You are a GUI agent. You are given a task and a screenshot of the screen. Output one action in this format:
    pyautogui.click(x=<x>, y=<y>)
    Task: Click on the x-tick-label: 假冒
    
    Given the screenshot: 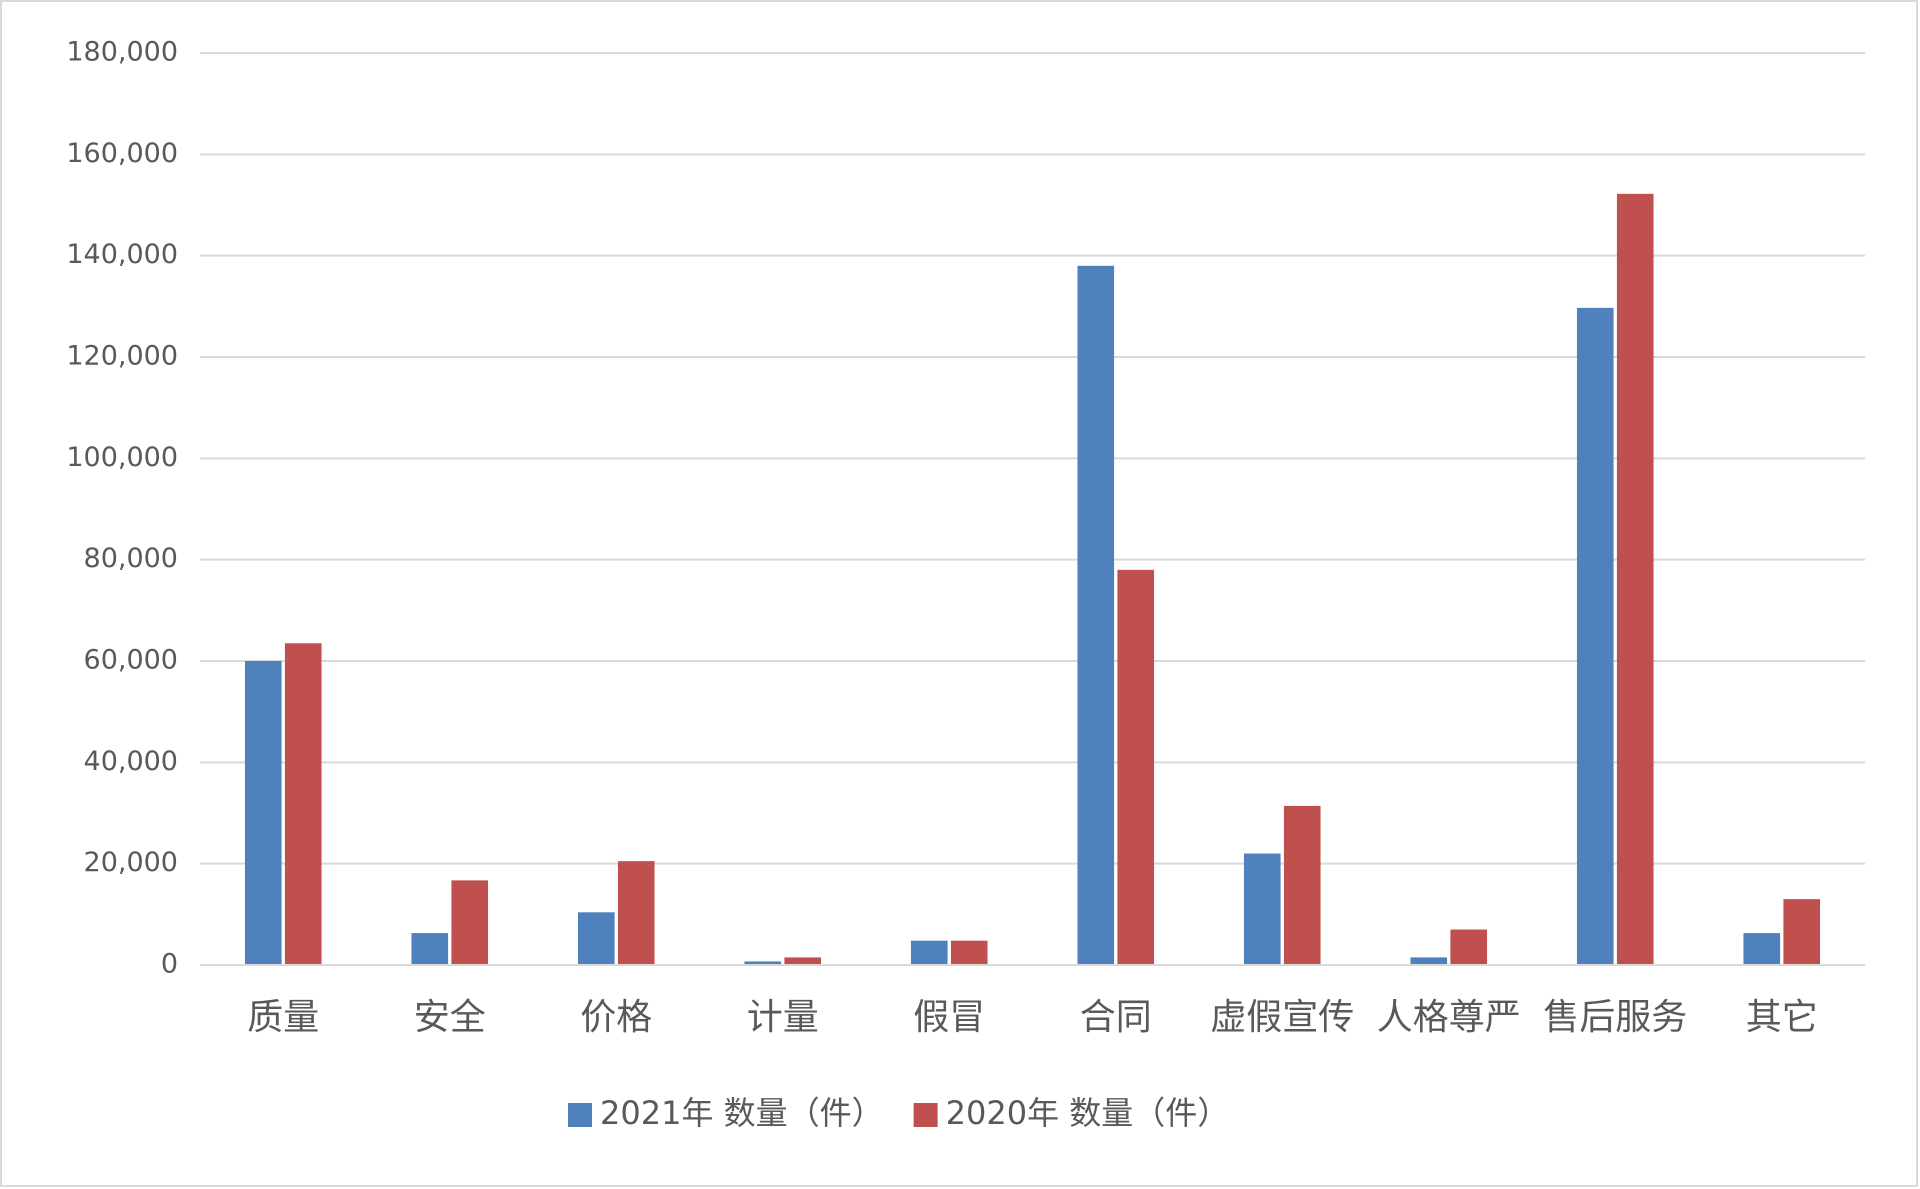 What is the action you would take?
    pyautogui.click(x=949, y=1017)
    